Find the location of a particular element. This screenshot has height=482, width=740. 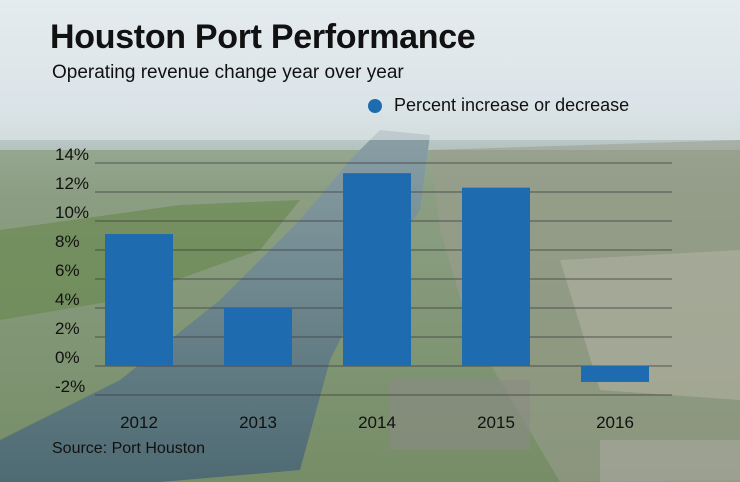

legend: Percent increase or decrease is located at coordinates (498, 105).